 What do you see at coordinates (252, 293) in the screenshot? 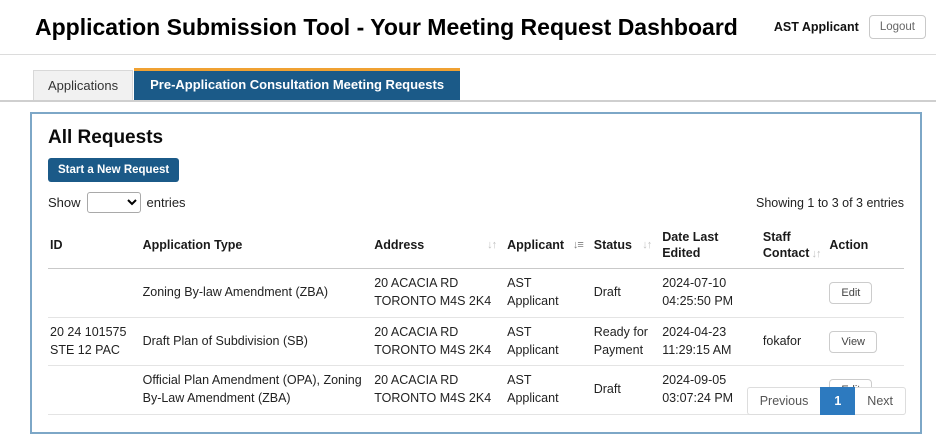
I see `cell-application-type: Zoning By-law Amendment (ZBA)` at bounding box center [252, 293].